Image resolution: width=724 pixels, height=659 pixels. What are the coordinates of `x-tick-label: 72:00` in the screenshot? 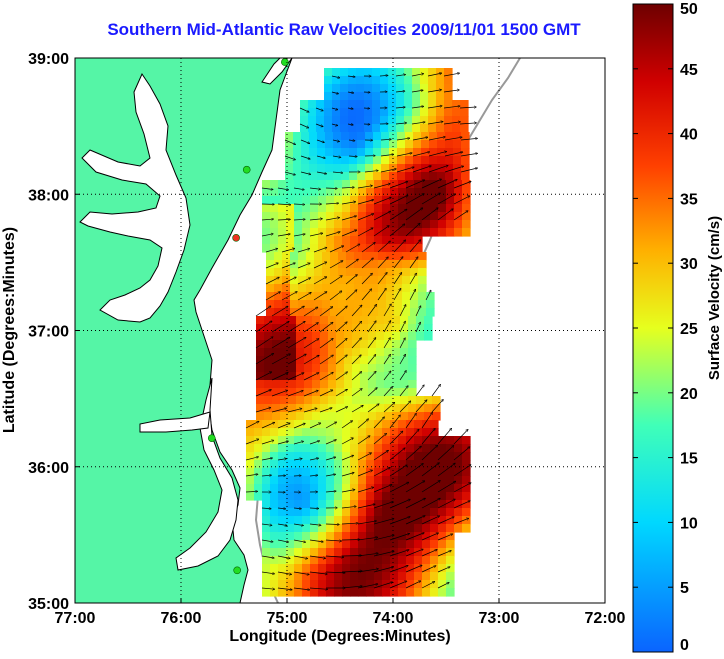 It's located at (605, 618).